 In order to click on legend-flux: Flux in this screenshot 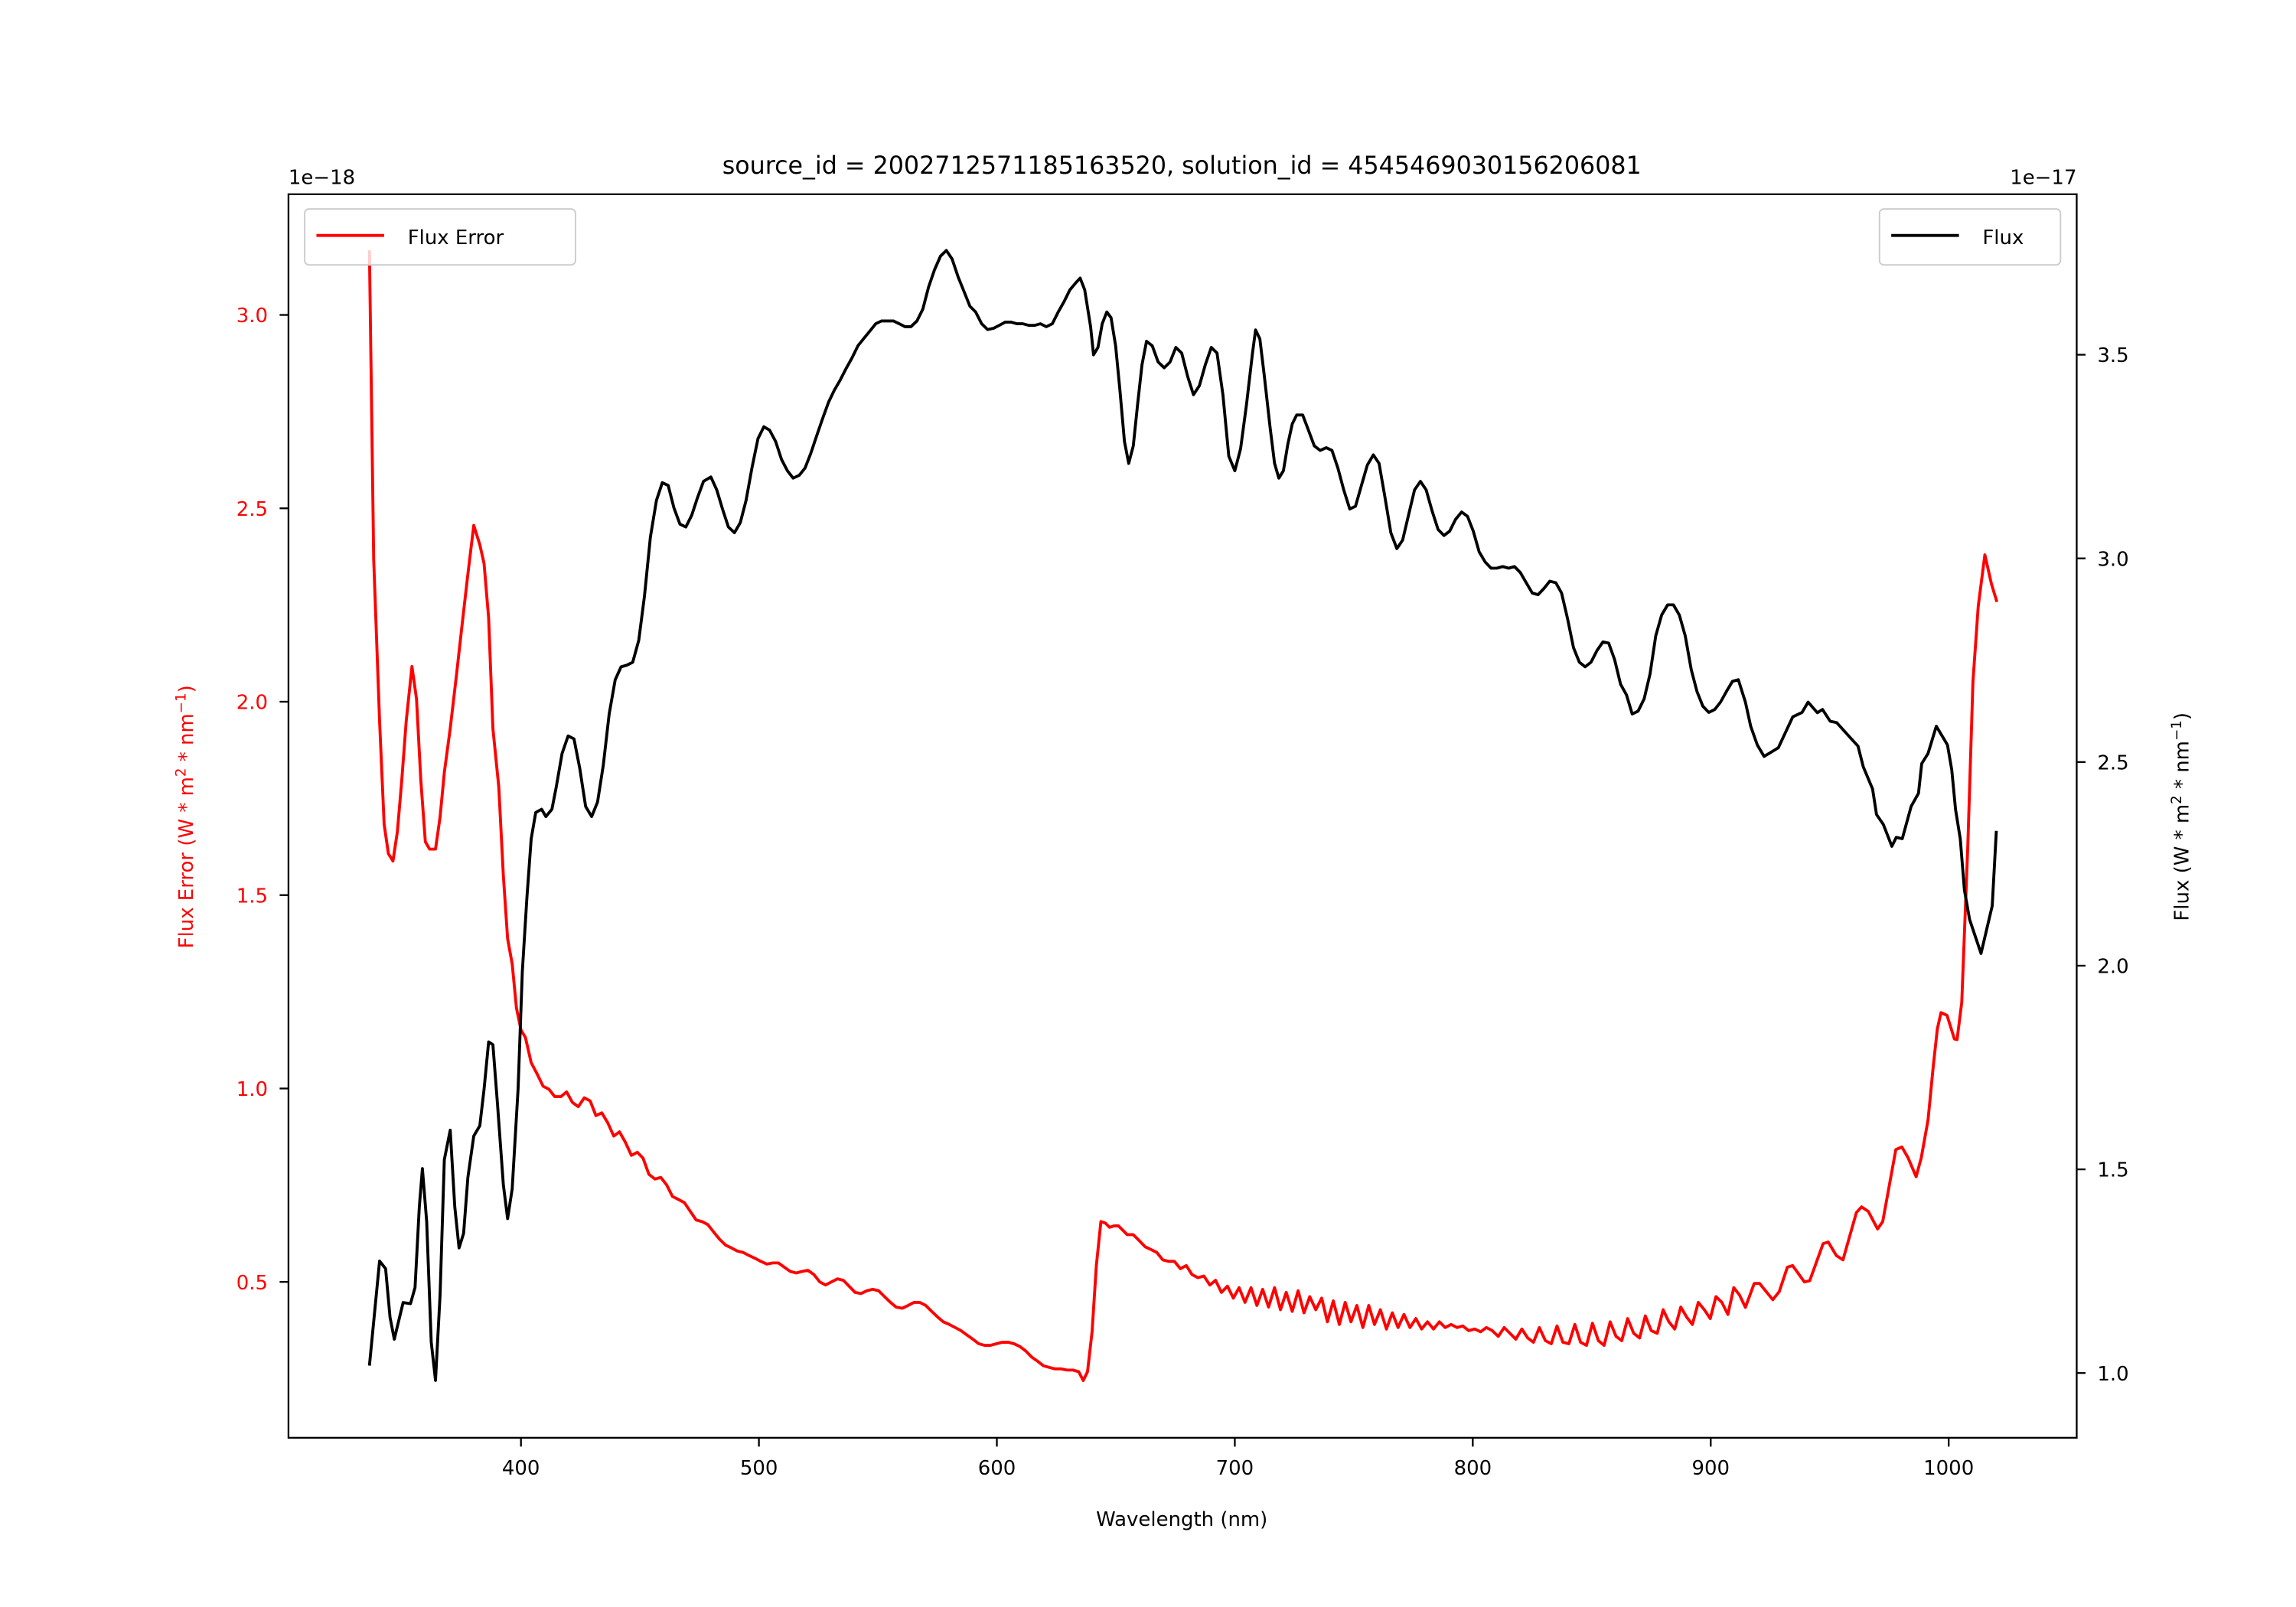, I will do `click(1970, 237)`.